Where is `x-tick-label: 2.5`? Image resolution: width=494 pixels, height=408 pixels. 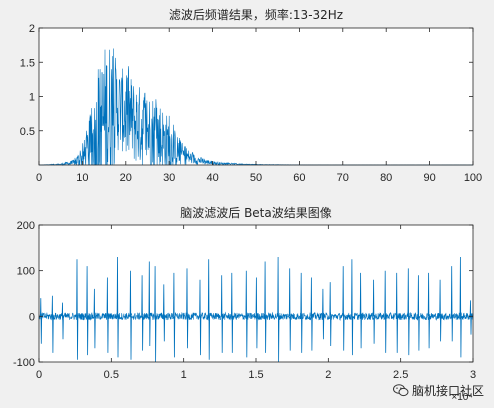
x-tick-label: 2.5 is located at coordinates (400, 375).